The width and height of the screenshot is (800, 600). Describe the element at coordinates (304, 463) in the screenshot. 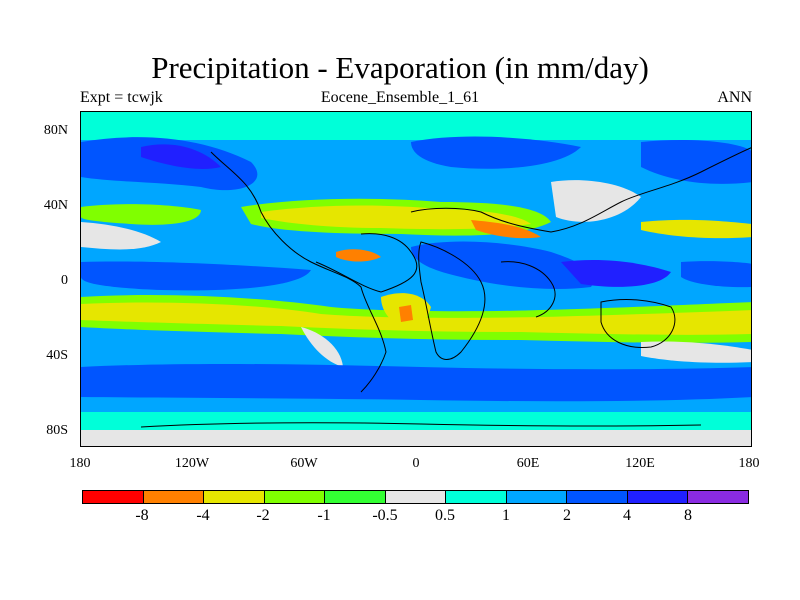

I see `lon-label: 60W` at that location.